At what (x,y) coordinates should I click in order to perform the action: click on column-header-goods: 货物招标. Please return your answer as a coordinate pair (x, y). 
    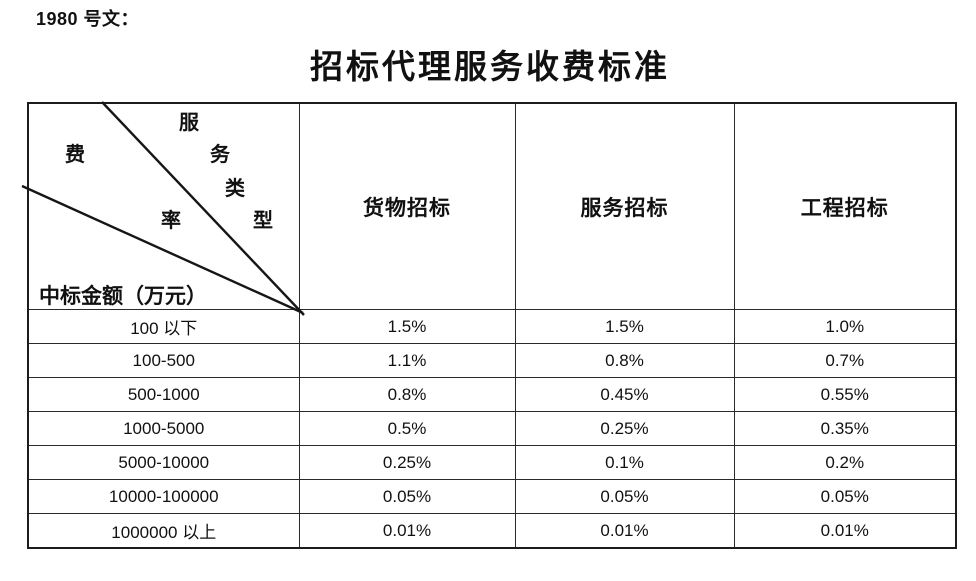
    Looking at the image, I should click on (407, 206).